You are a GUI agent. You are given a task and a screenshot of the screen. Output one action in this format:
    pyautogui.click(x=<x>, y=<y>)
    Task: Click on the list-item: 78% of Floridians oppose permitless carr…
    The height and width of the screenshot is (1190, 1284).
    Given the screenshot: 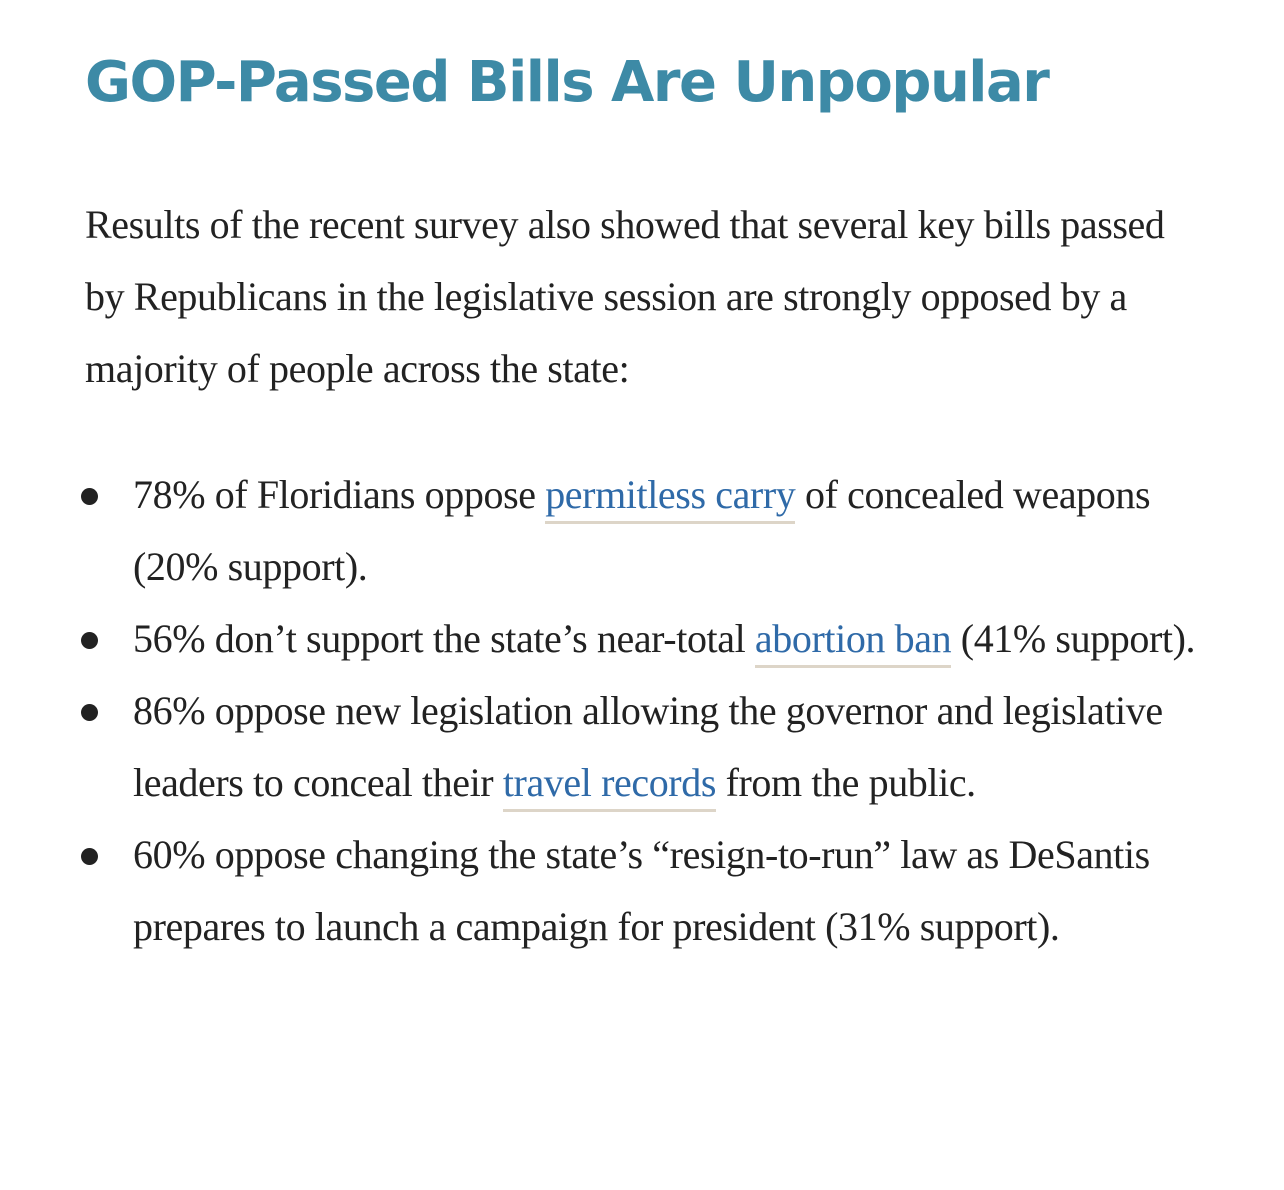 What is the action you would take?
    pyautogui.click(x=642, y=531)
    